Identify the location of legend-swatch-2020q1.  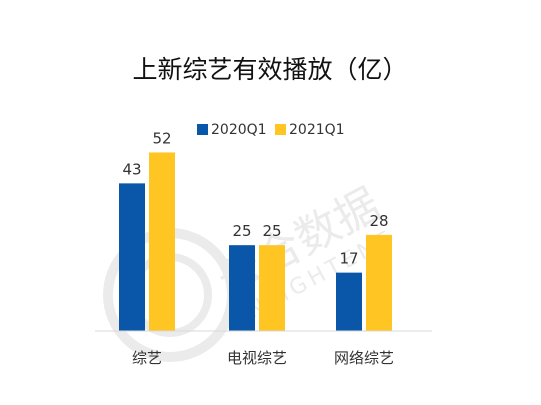
(202, 129).